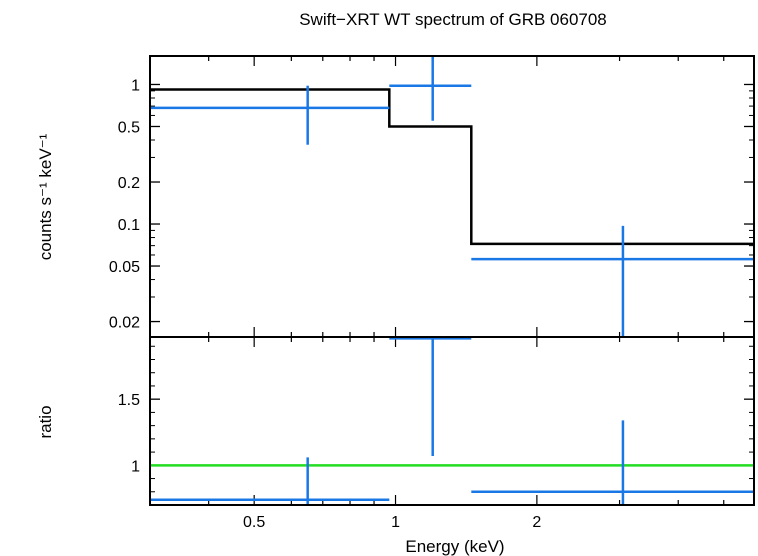 The height and width of the screenshot is (556, 758). I want to click on ratio-y-tick-label: 1.5, so click(129, 400).